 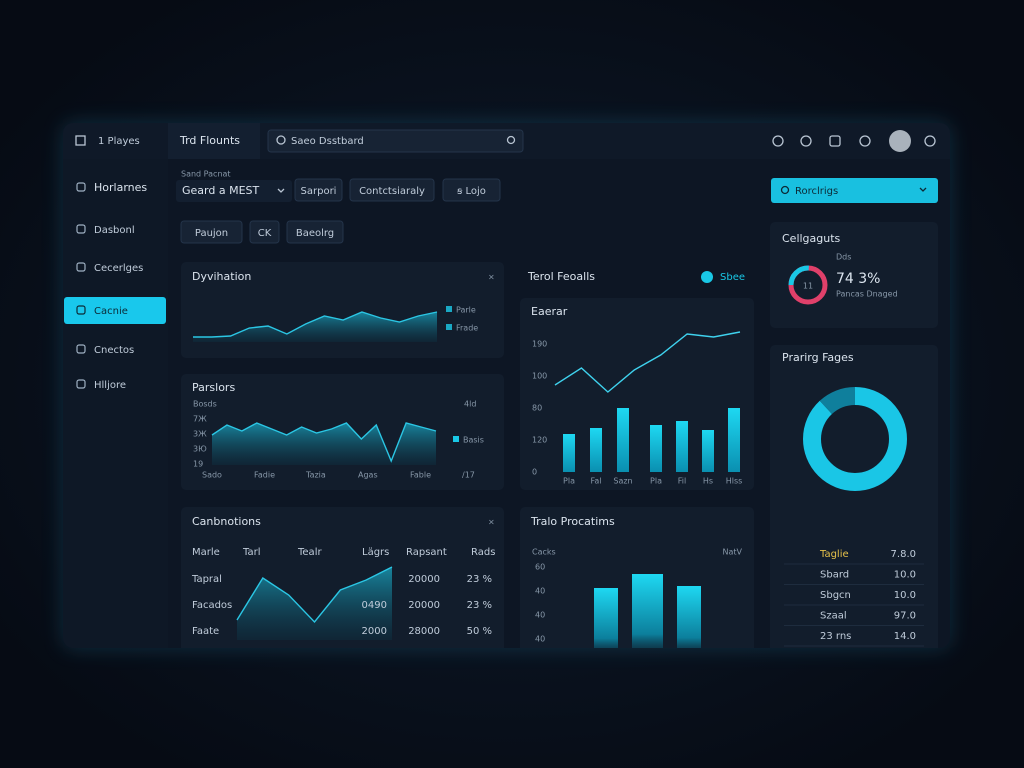 What do you see at coordinates (221, 190) in the screenshot?
I see `filter-select-text: Geard a MEST` at bounding box center [221, 190].